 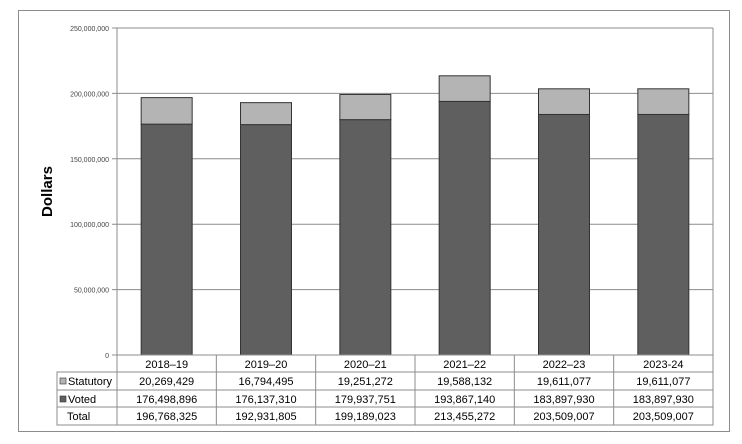 I want to click on y-axis-label: Dollars, so click(x=47, y=191).